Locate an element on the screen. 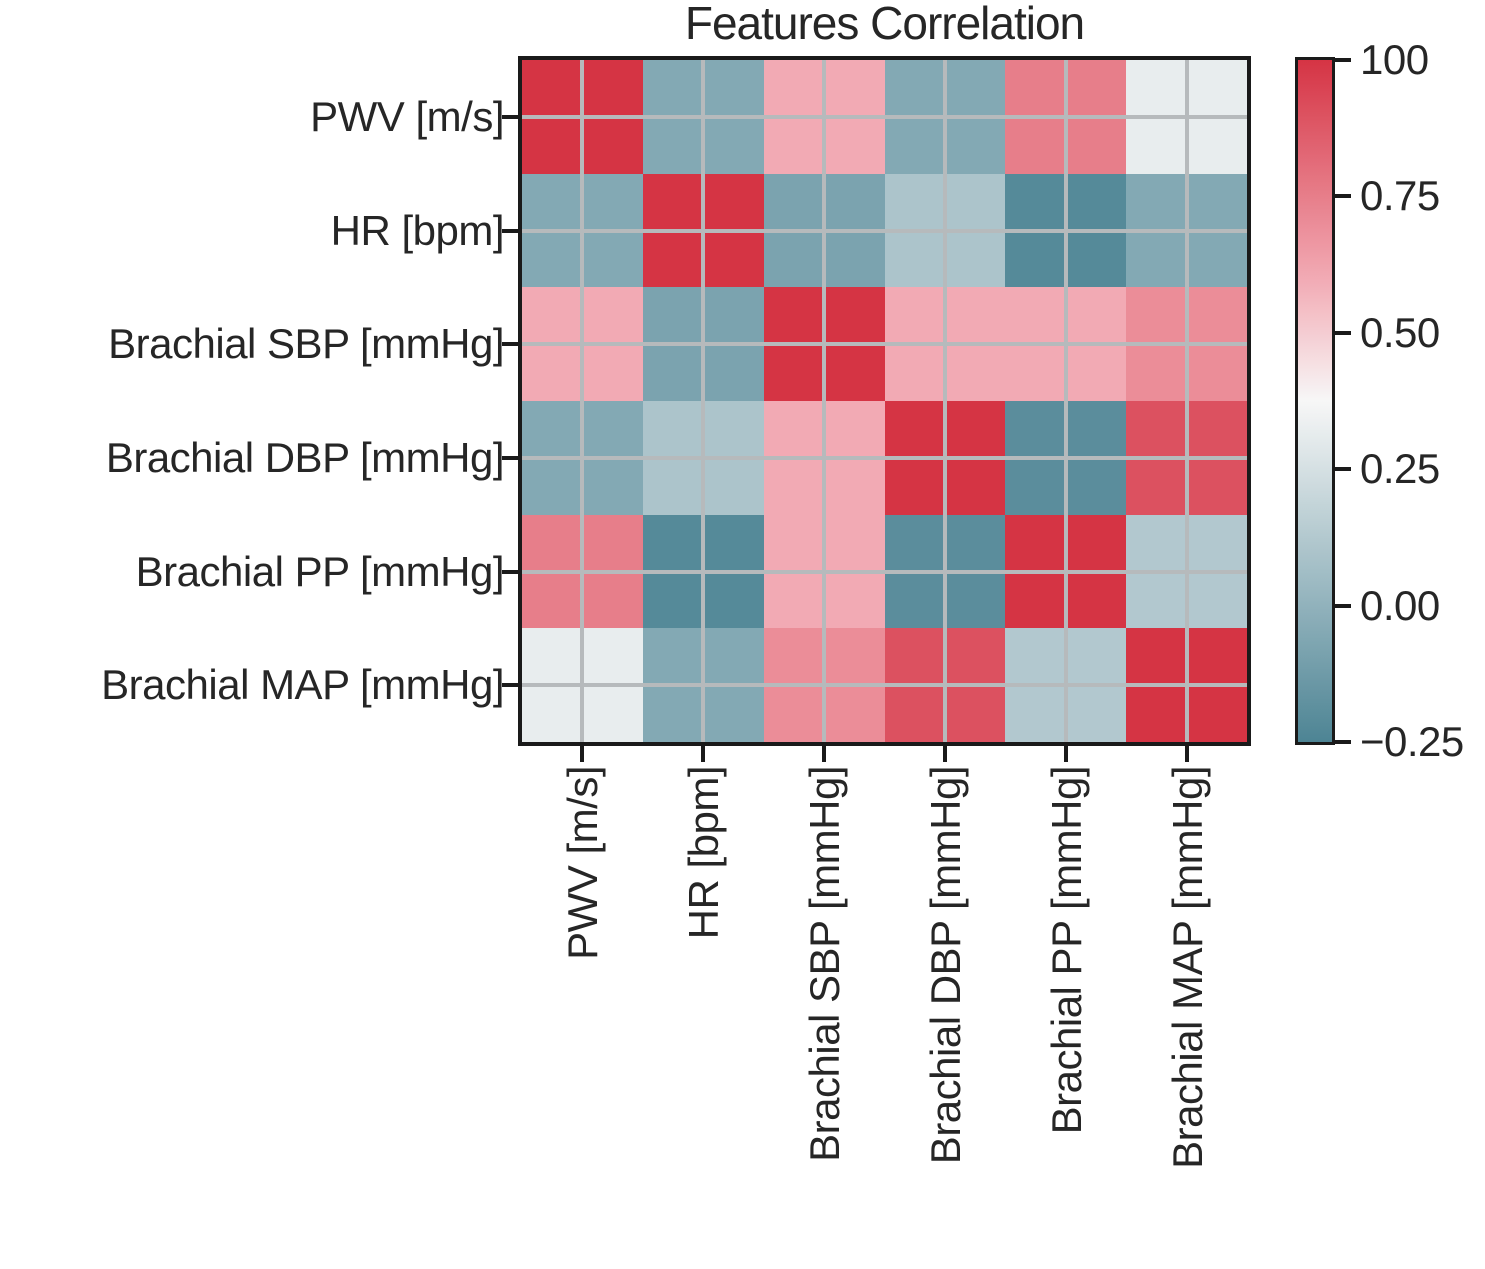 The width and height of the screenshot is (1485, 1269). colorbar-tick-label: 100 is located at coordinates (1394, 59).